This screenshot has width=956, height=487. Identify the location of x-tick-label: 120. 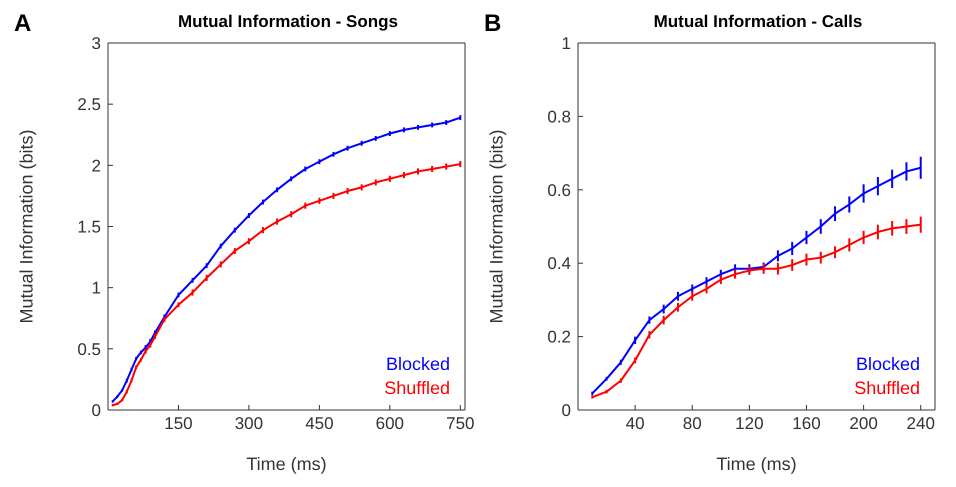
(749, 424).